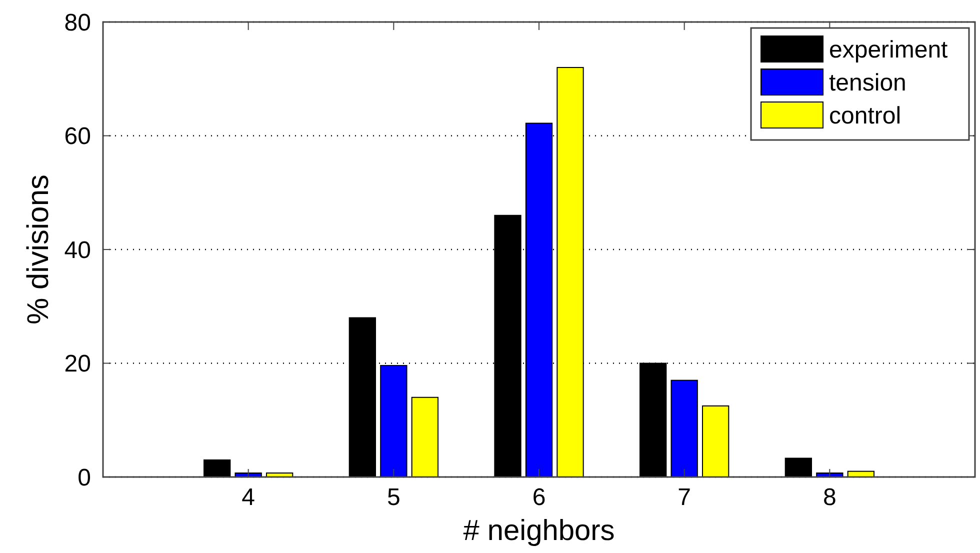 The height and width of the screenshot is (553, 980). I want to click on y-tick-label: 0, so click(84, 478).